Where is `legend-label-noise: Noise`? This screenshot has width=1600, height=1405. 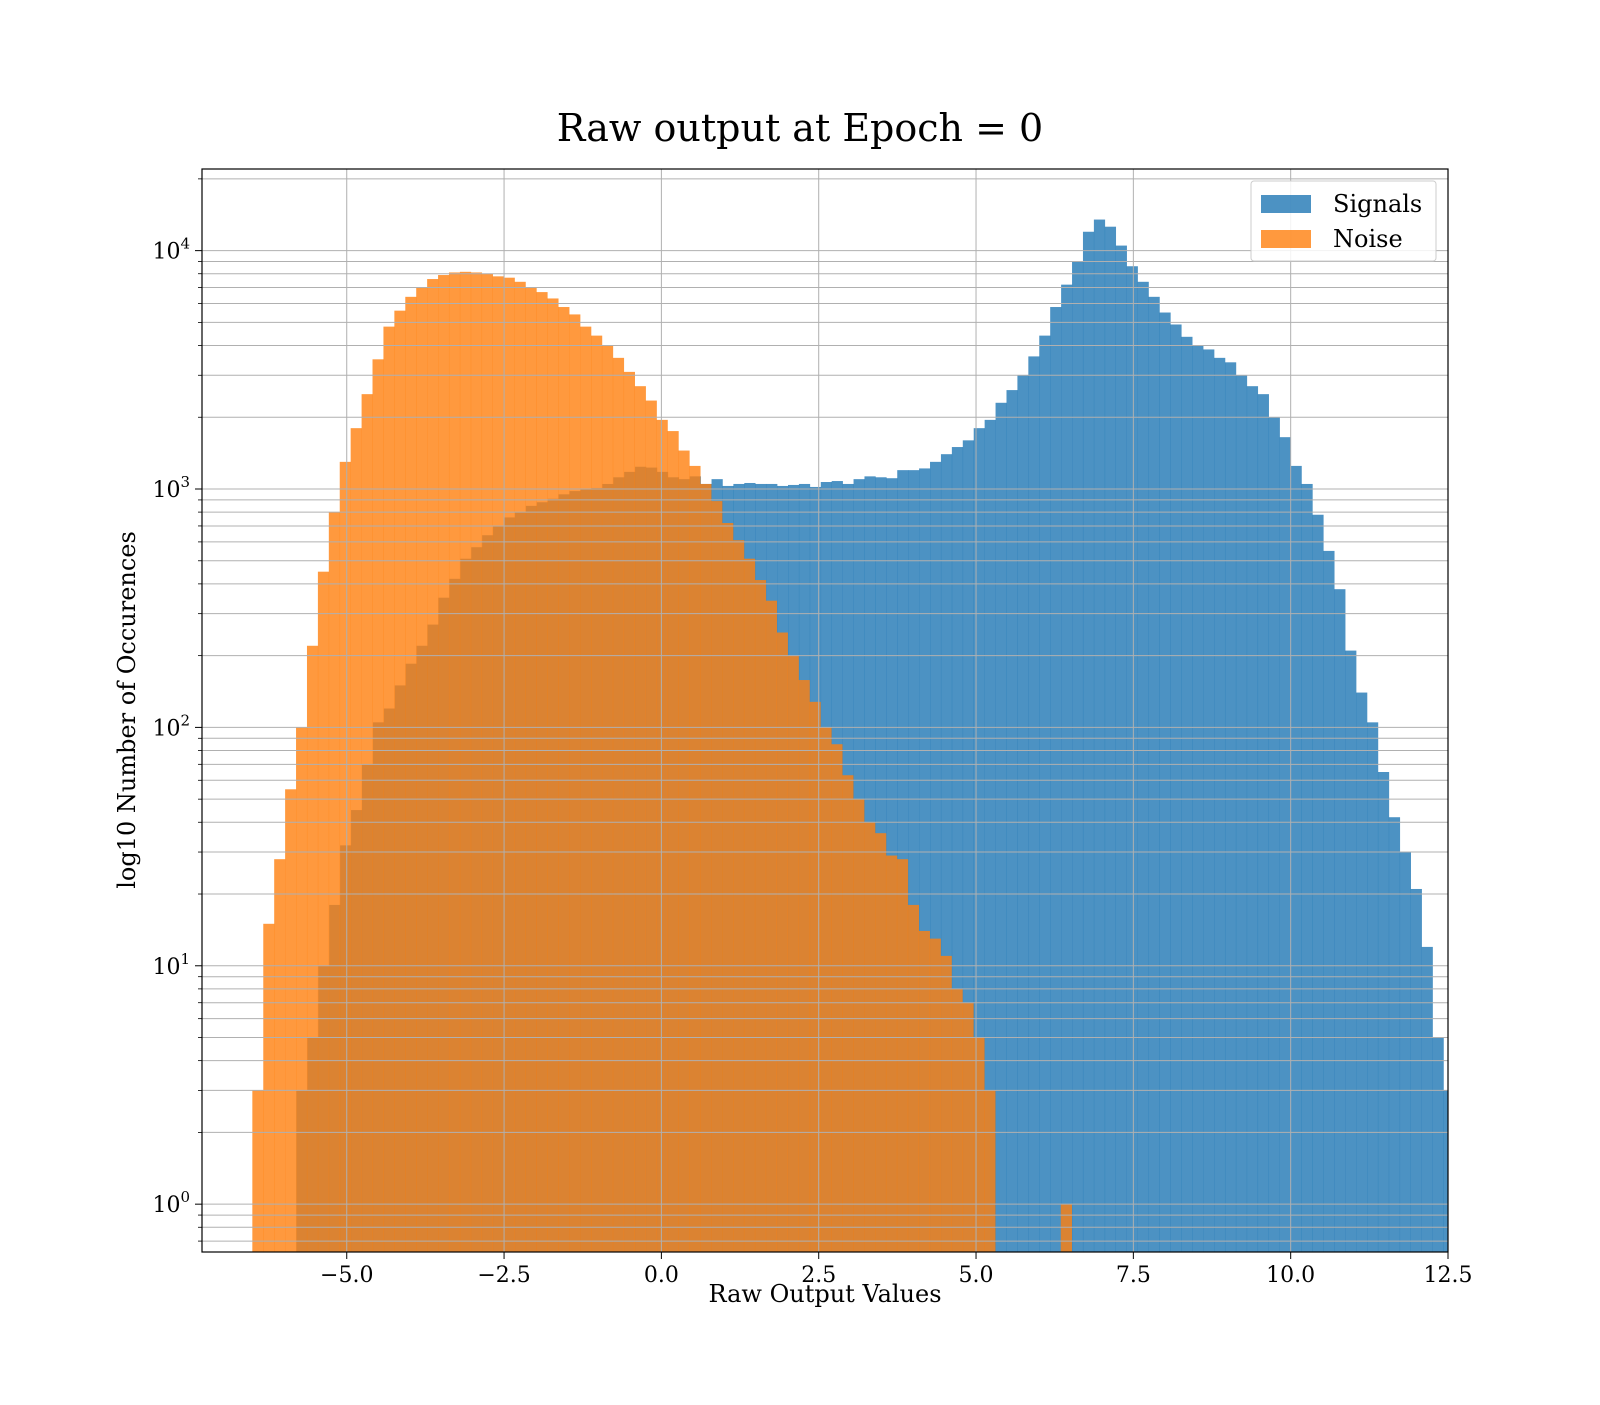 legend-label-noise: Noise is located at coordinates (1368, 239).